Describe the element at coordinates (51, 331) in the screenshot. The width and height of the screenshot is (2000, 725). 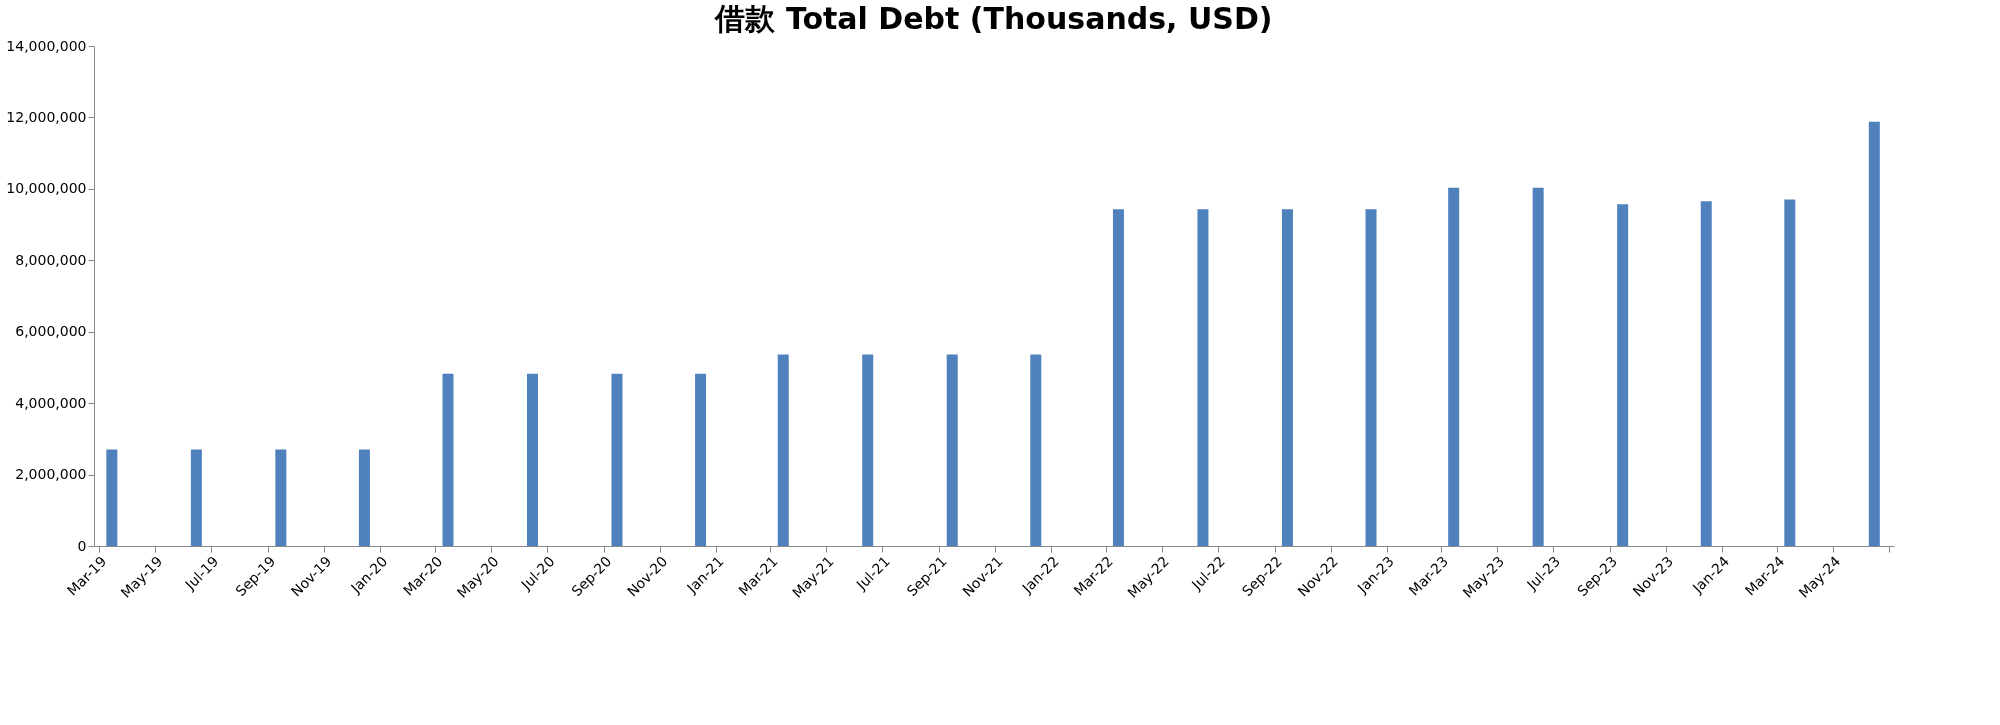
I see `y-tick-label: 6,000,000` at that location.